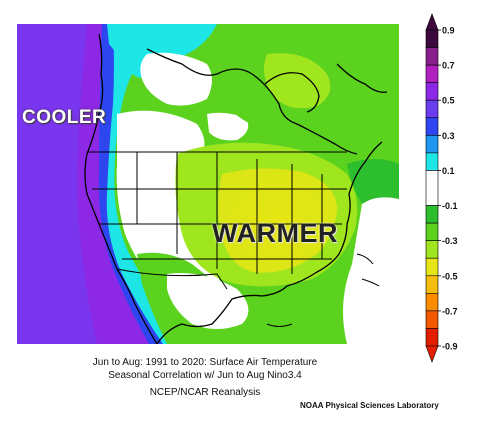 The height and width of the screenshot is (430, 486). What do you see at coordinates (362, 78) in the screenshot?
I see `labrador-line` at bounding box center [362, 78].